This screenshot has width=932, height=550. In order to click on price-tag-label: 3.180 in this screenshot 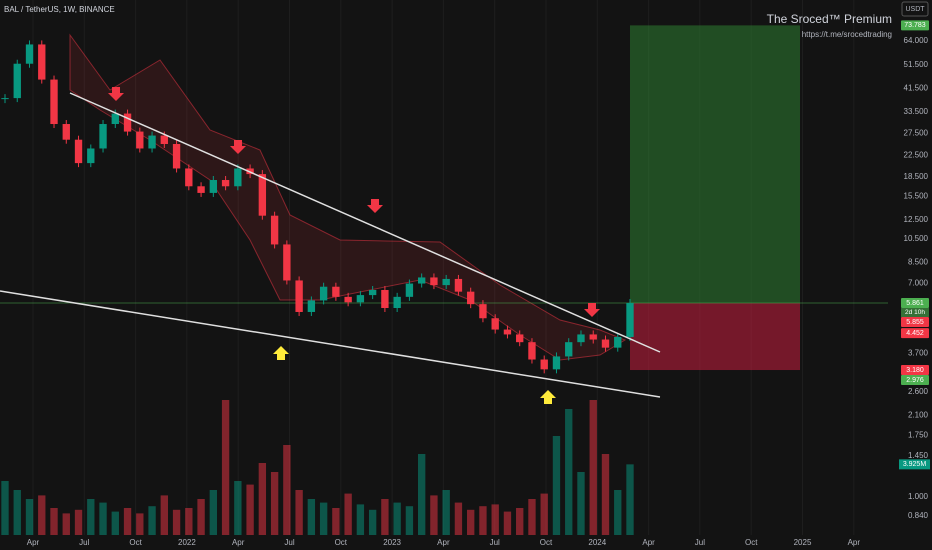, I will do `click(915, 370)`.